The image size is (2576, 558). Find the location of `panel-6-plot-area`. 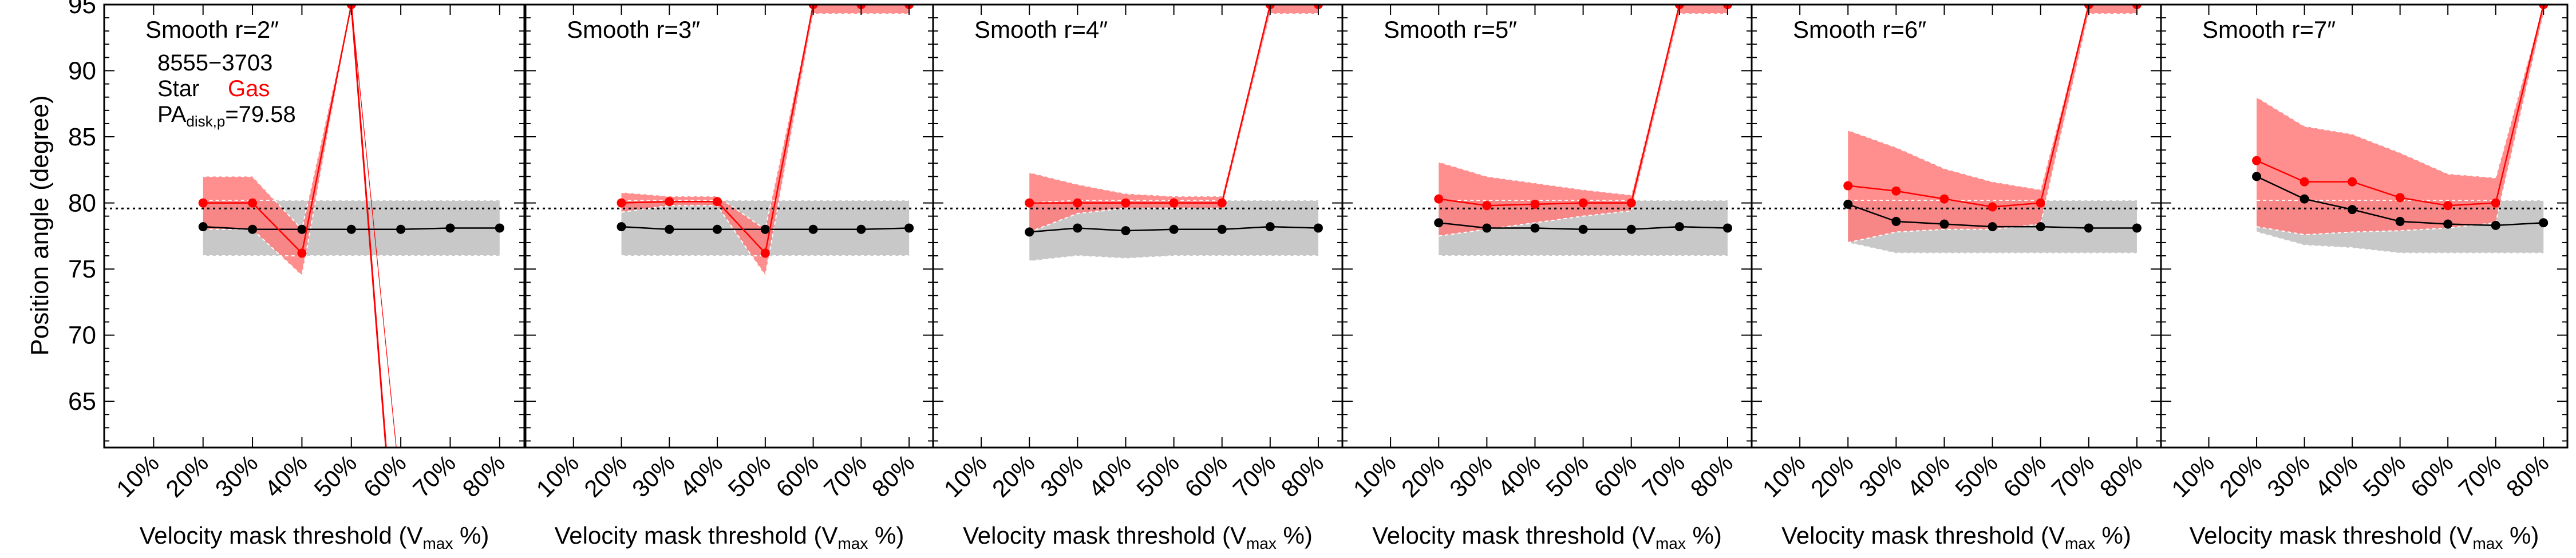

panel-6-plot-area is located at coordinates (2364, 129).